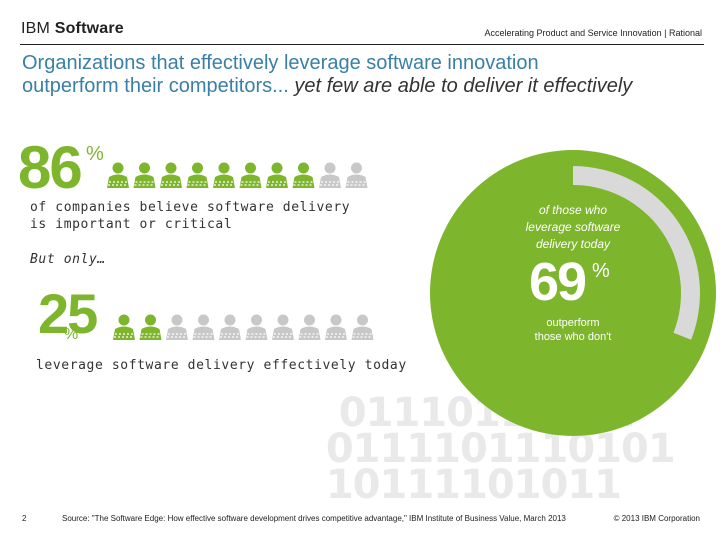 This screenshot has width=720, height=540. Describe the element at coordinates (573, 244) in the screenshot. I see `donut-caption-line-3: delivery today` at that location.